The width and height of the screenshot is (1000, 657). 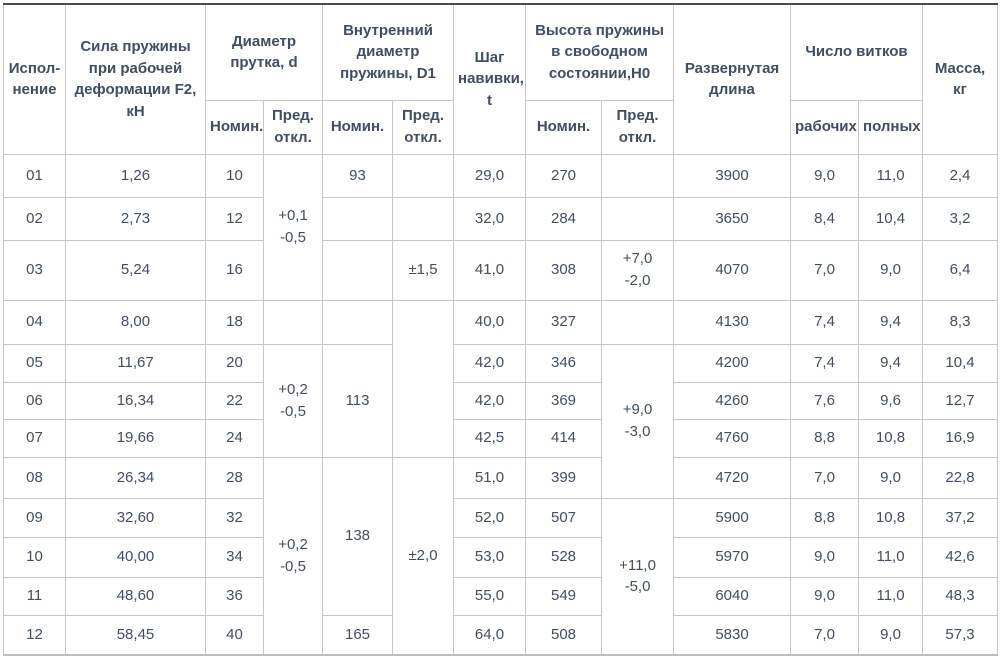 What do you see at coordinates (732, 517) in the screenshot?
I see `cell-unfolded-length: 5900` at bounding box center [732, 517].